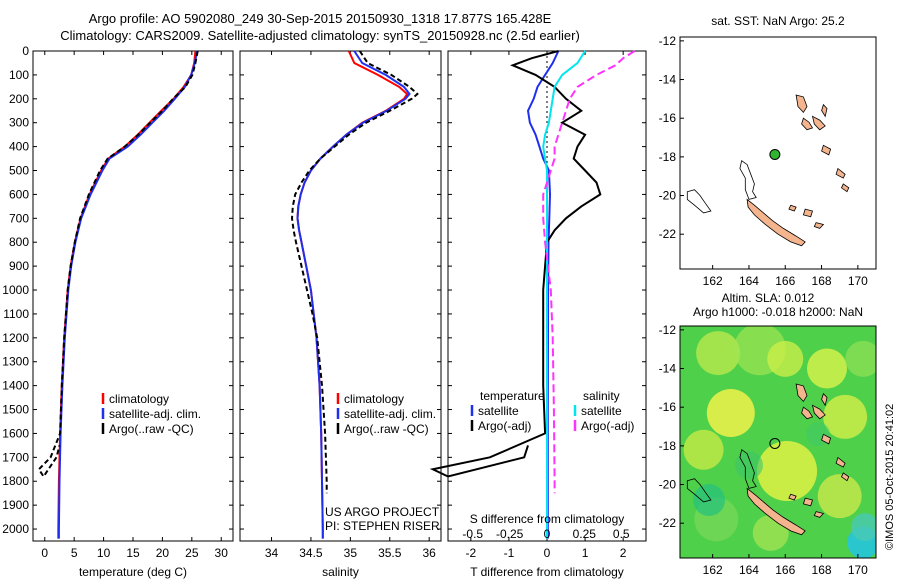 This screenshot has width=900, height=580. Describe the element at coordinates (429, 553) in the screenshot. I see `x-tick-label: 36` at that location.